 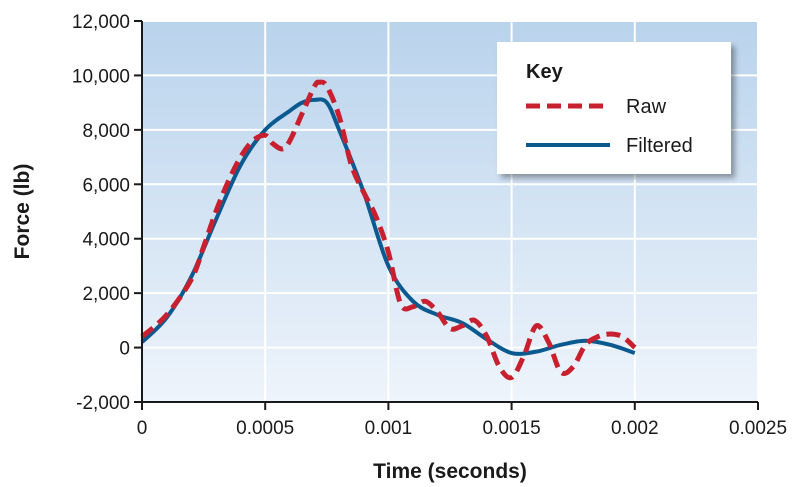 I want to click on y-tick-label: 12,000, so click(x=101, y=22).